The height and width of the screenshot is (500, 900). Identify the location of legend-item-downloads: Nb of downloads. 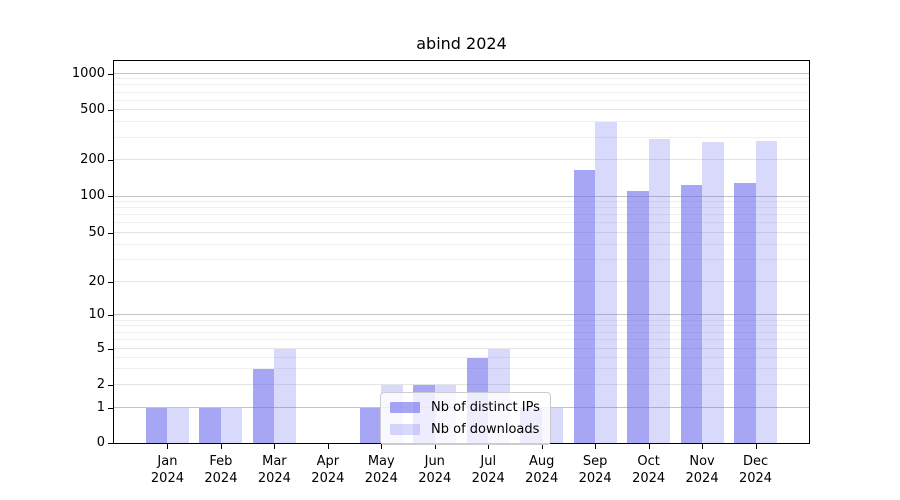
(465, 429).